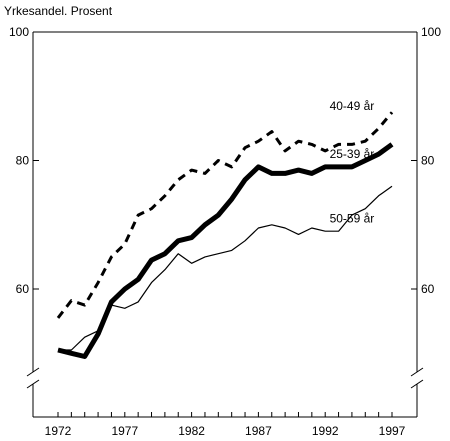 The image size is (450, 441). Describe the element at coordinates (428, 289) in the screenshot. I see `y-tick-label-right-60: 60` at that location.